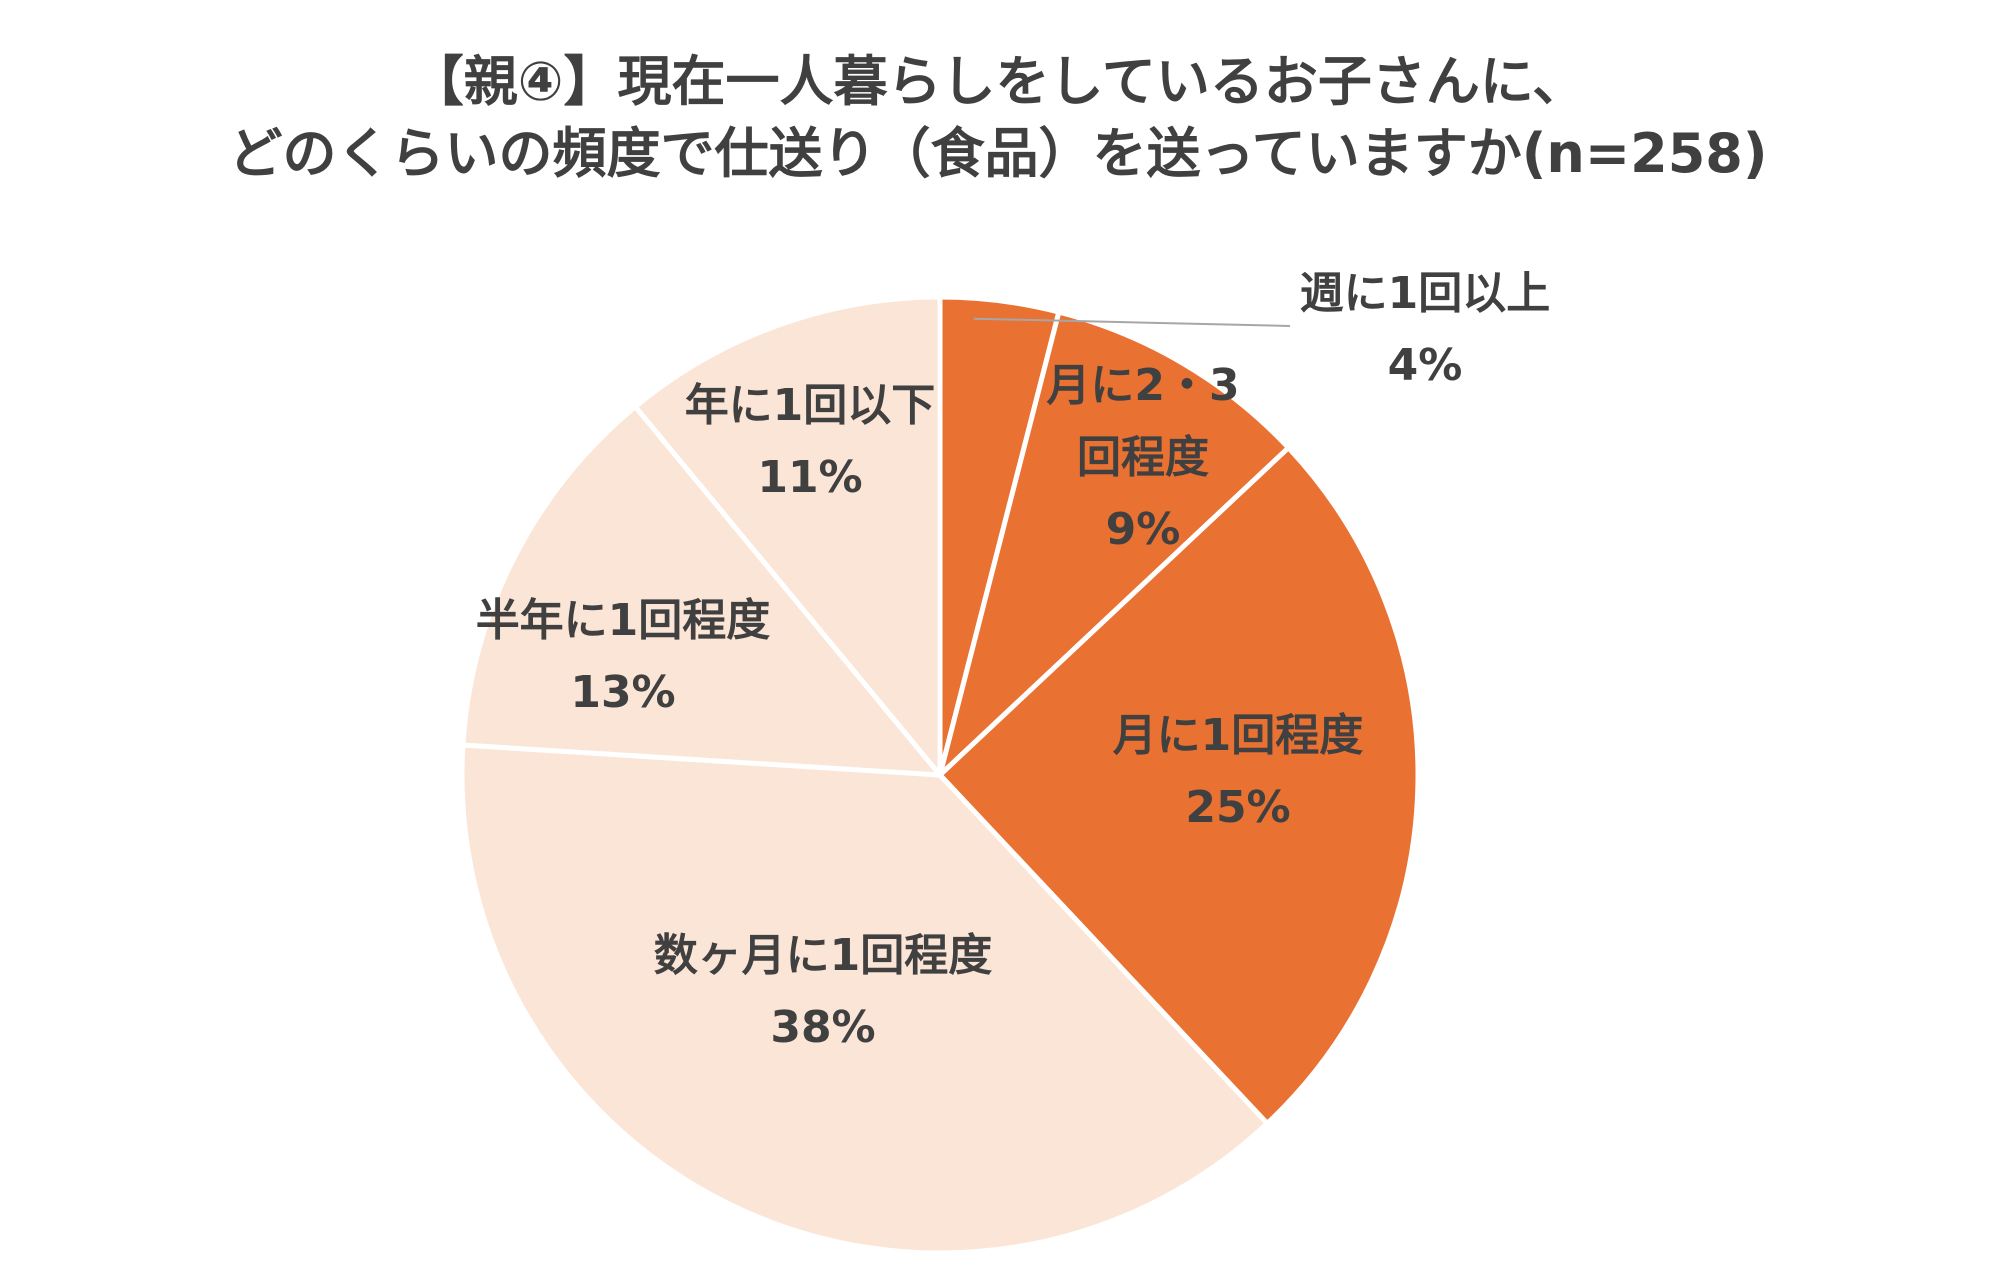 Image resolution: width=1997 pixels, height=1273 pixels. Describe the element at coordinates (622, 692) in the screenshot. I see `slice-value-label-5: 13%` at that location.